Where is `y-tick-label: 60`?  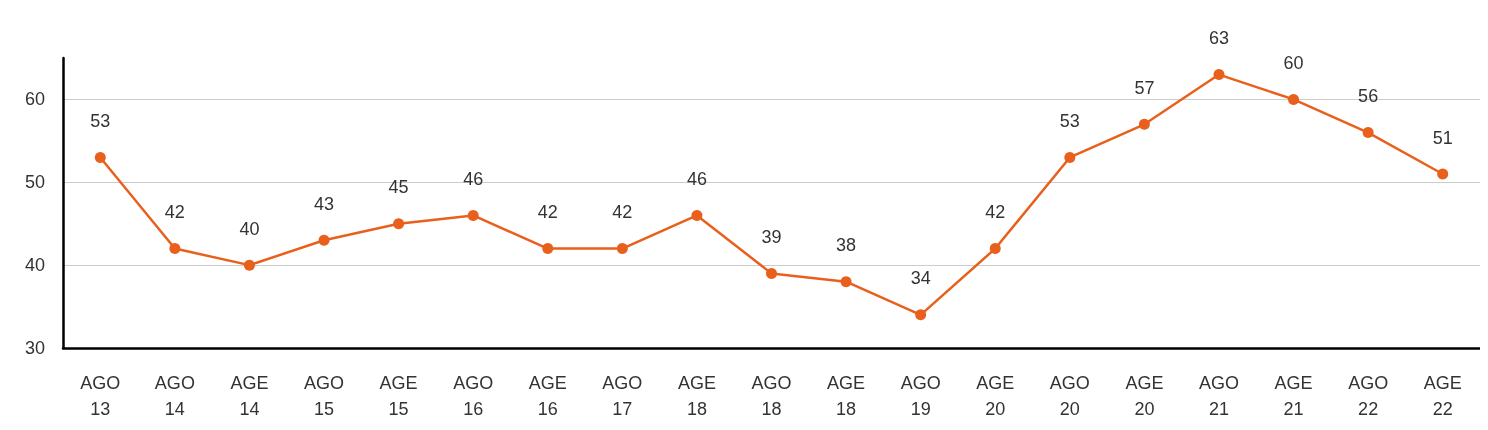 y-tick-label: 60 is located at coordinates (34, 99).